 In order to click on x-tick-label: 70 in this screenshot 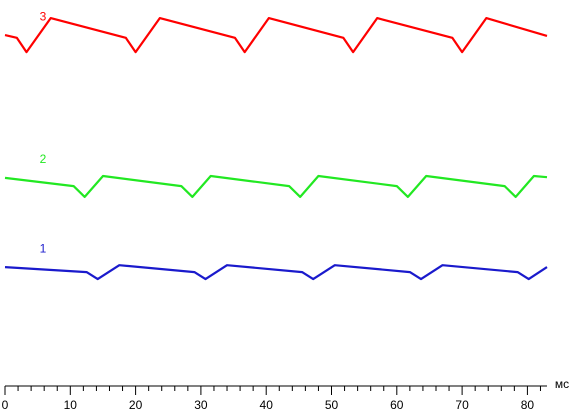, I will do `click(462, 405)`.